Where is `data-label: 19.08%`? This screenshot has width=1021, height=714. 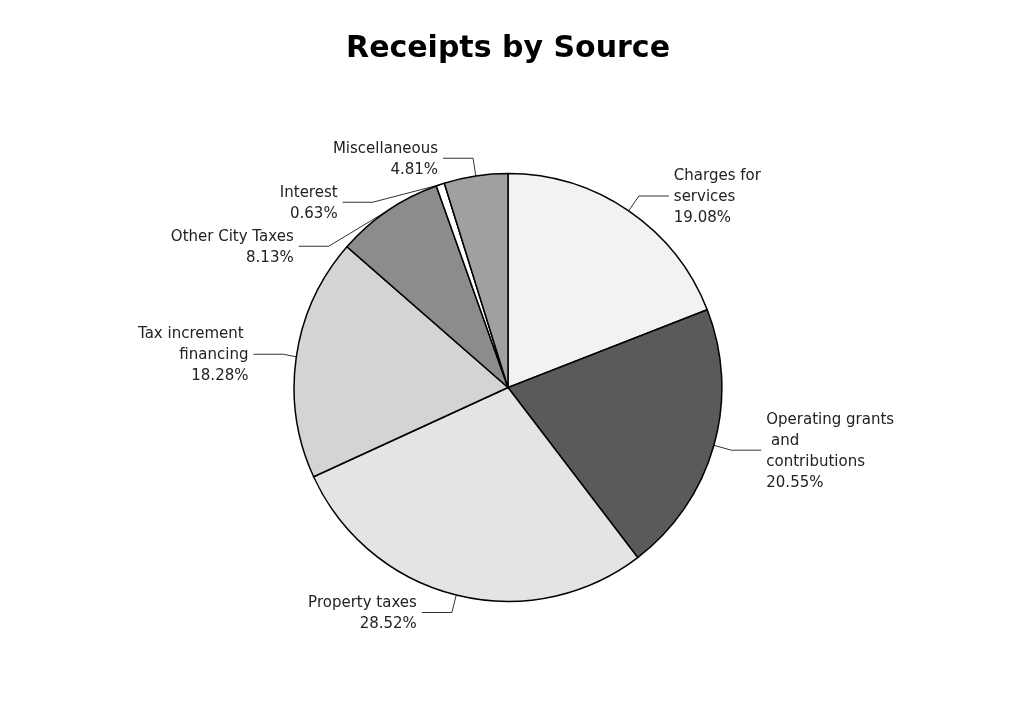 data-label: 19.08% is located at coordinates (702, 217).